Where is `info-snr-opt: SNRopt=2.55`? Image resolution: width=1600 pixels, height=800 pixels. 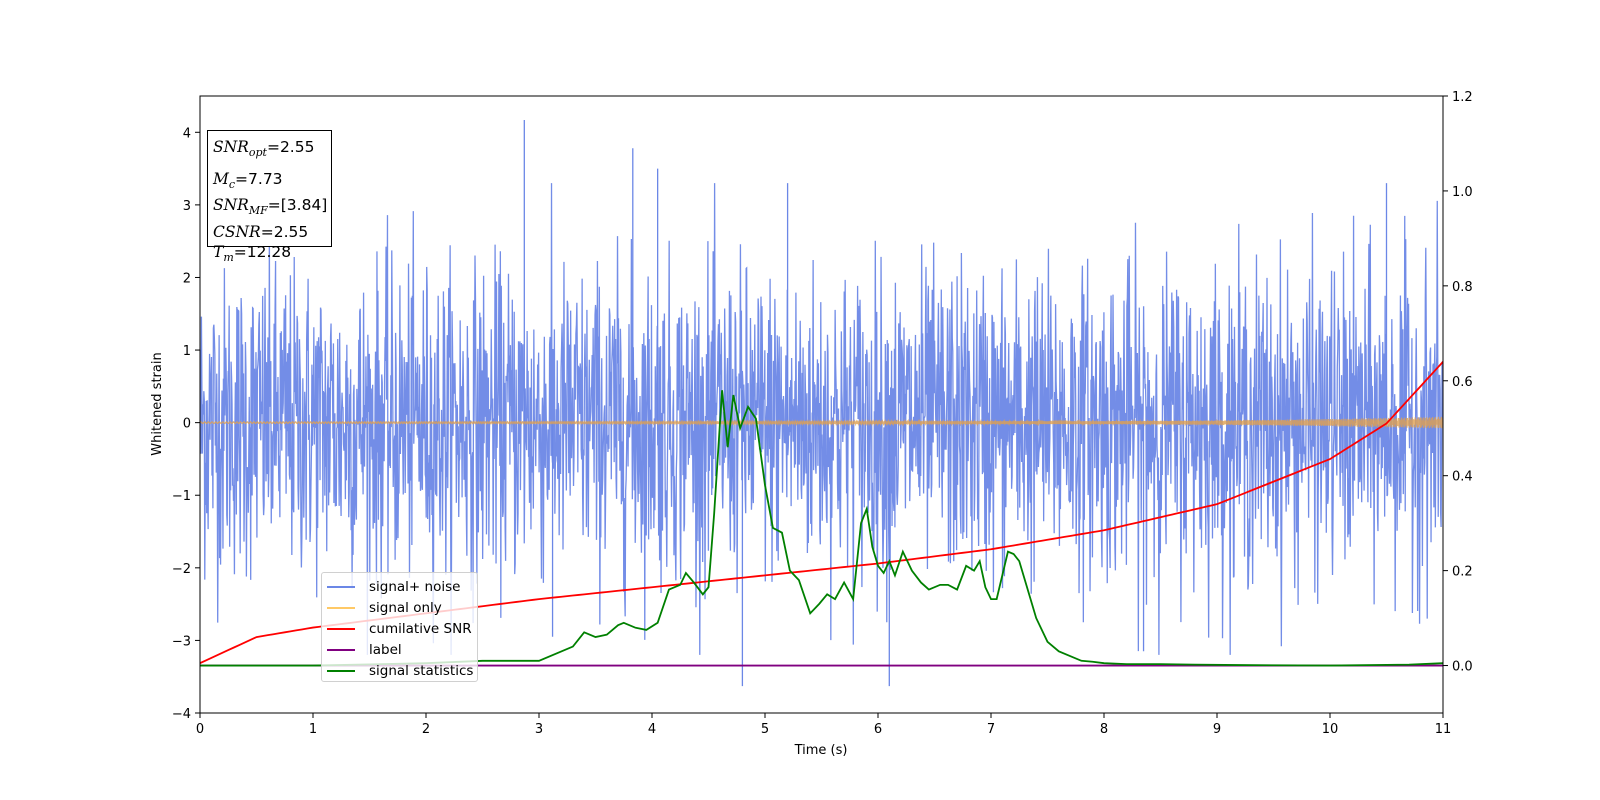
info-snr-opt: SNRopt=2.55 is located at coordinates (264, 149).